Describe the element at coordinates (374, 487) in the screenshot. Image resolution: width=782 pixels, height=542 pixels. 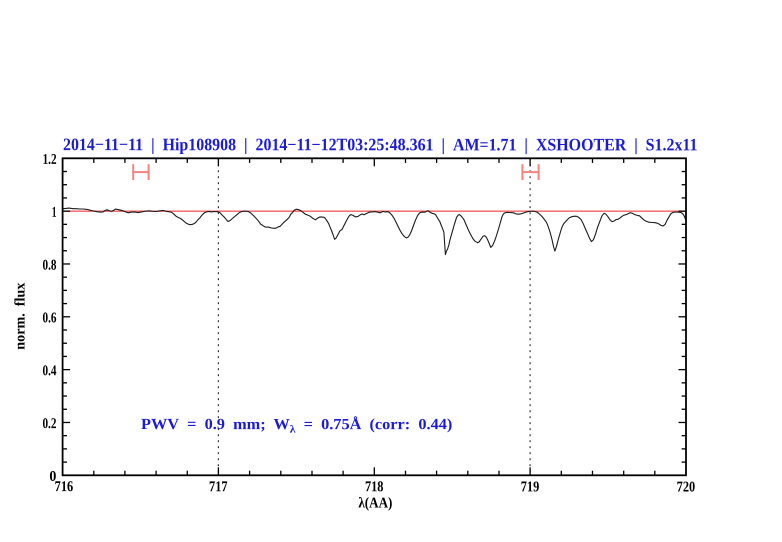
I see `svg-text: 718` at that location.